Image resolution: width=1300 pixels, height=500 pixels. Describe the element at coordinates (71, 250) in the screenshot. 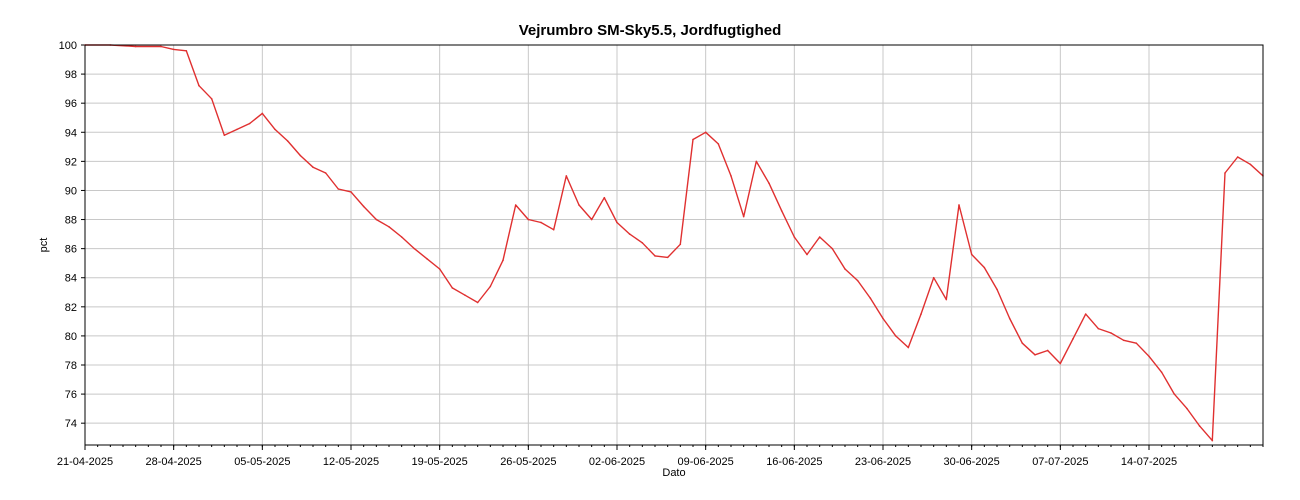

I see `y-tick-label: 86` at that location.